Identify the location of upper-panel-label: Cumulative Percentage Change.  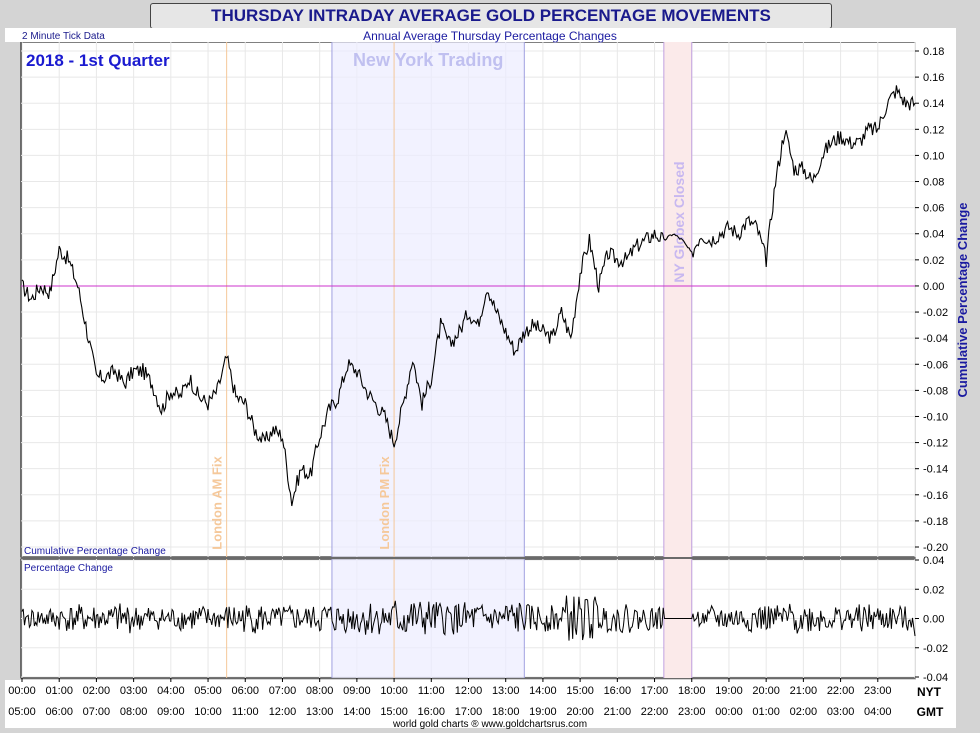
(95, 551).